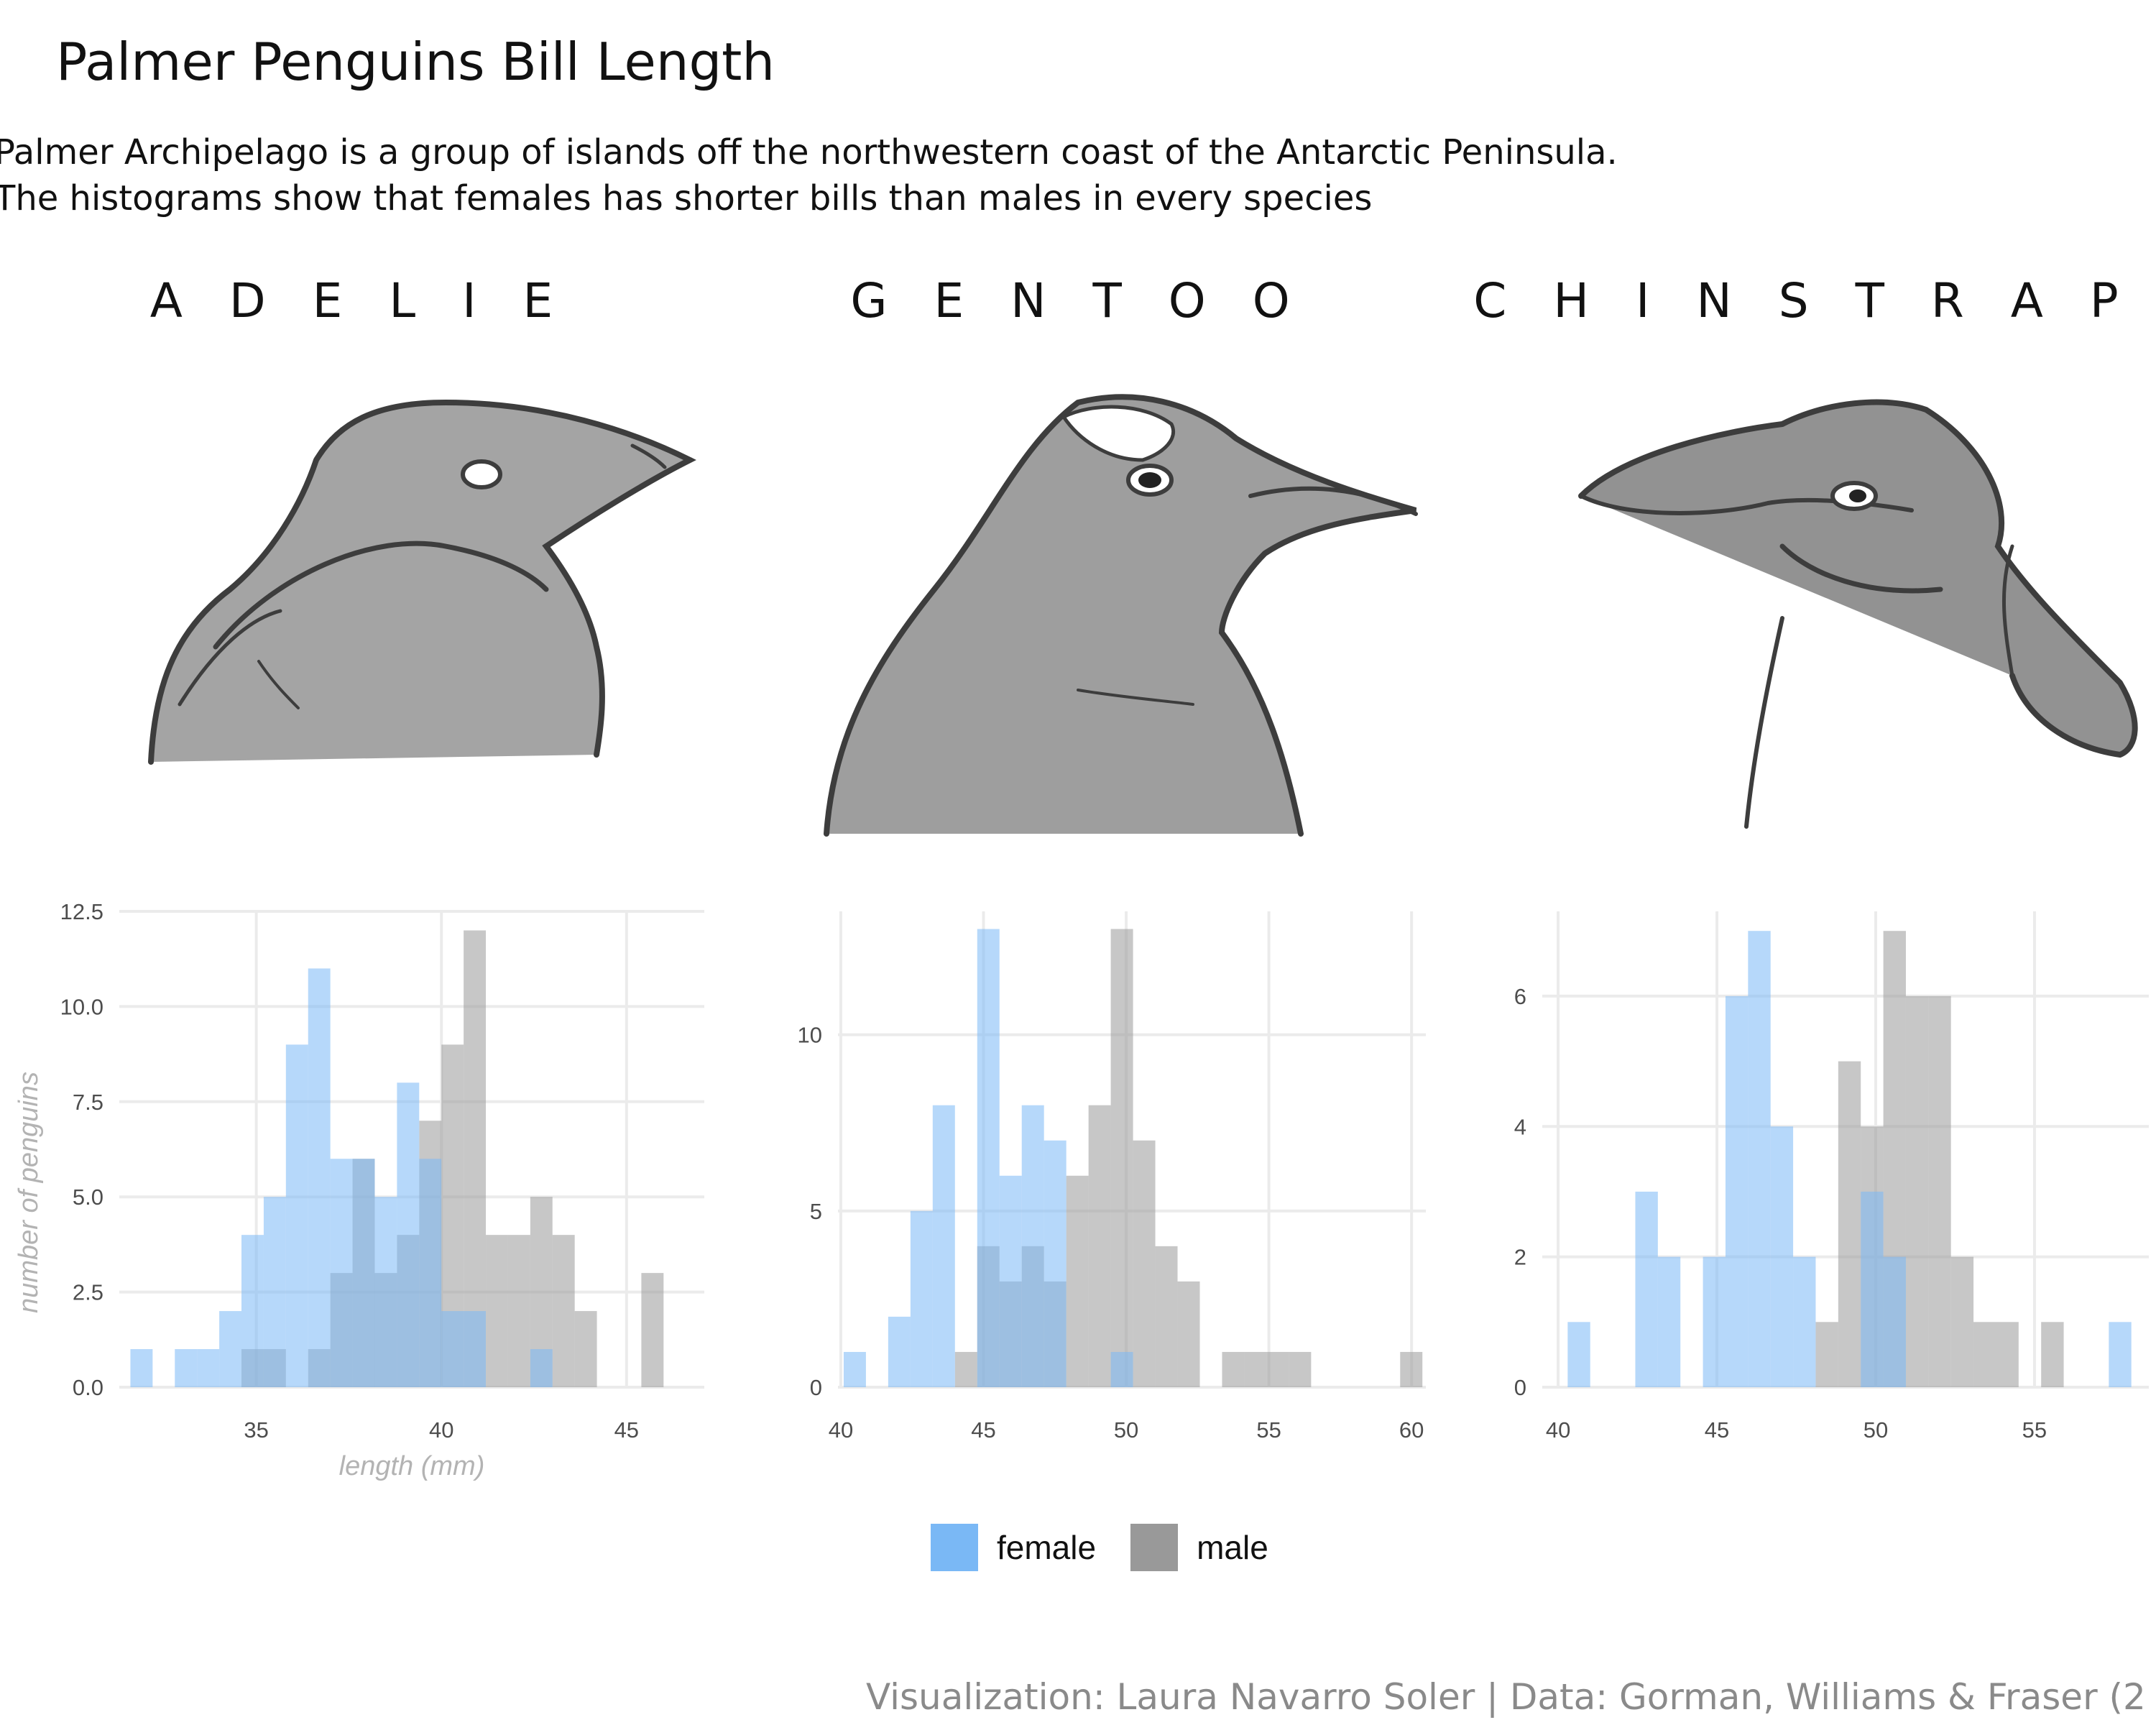 Image resolution: width=2156 pixels, height=1725 pixels. Describe the element at coordinates (816, 1387) in the screenshot. I see `gentoo-ytick-label-0: 0` at that location.